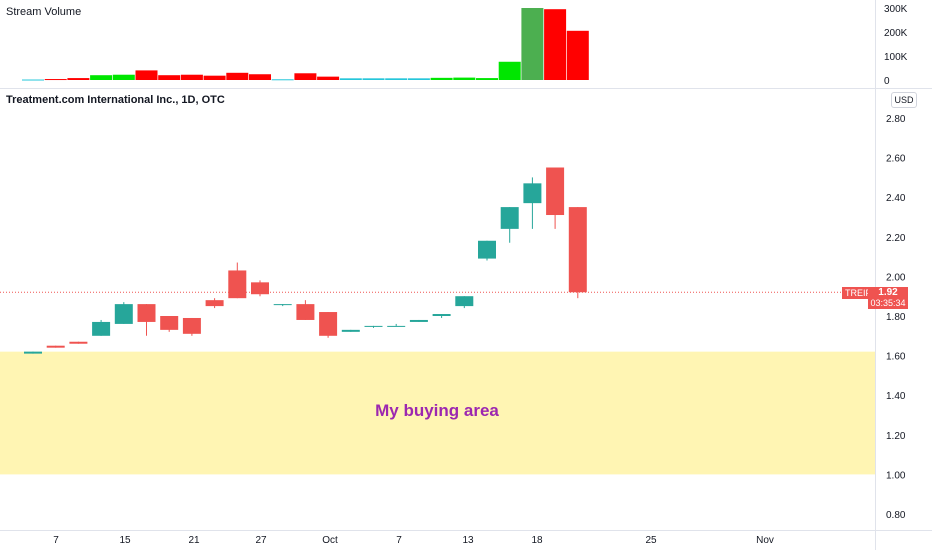 The height and width of the screenshot is (550, 932). What do you see at coordinates (896, 475) in the screenshot?
I see `price-tick-label: 1.00` at bounding box center [896, 475].